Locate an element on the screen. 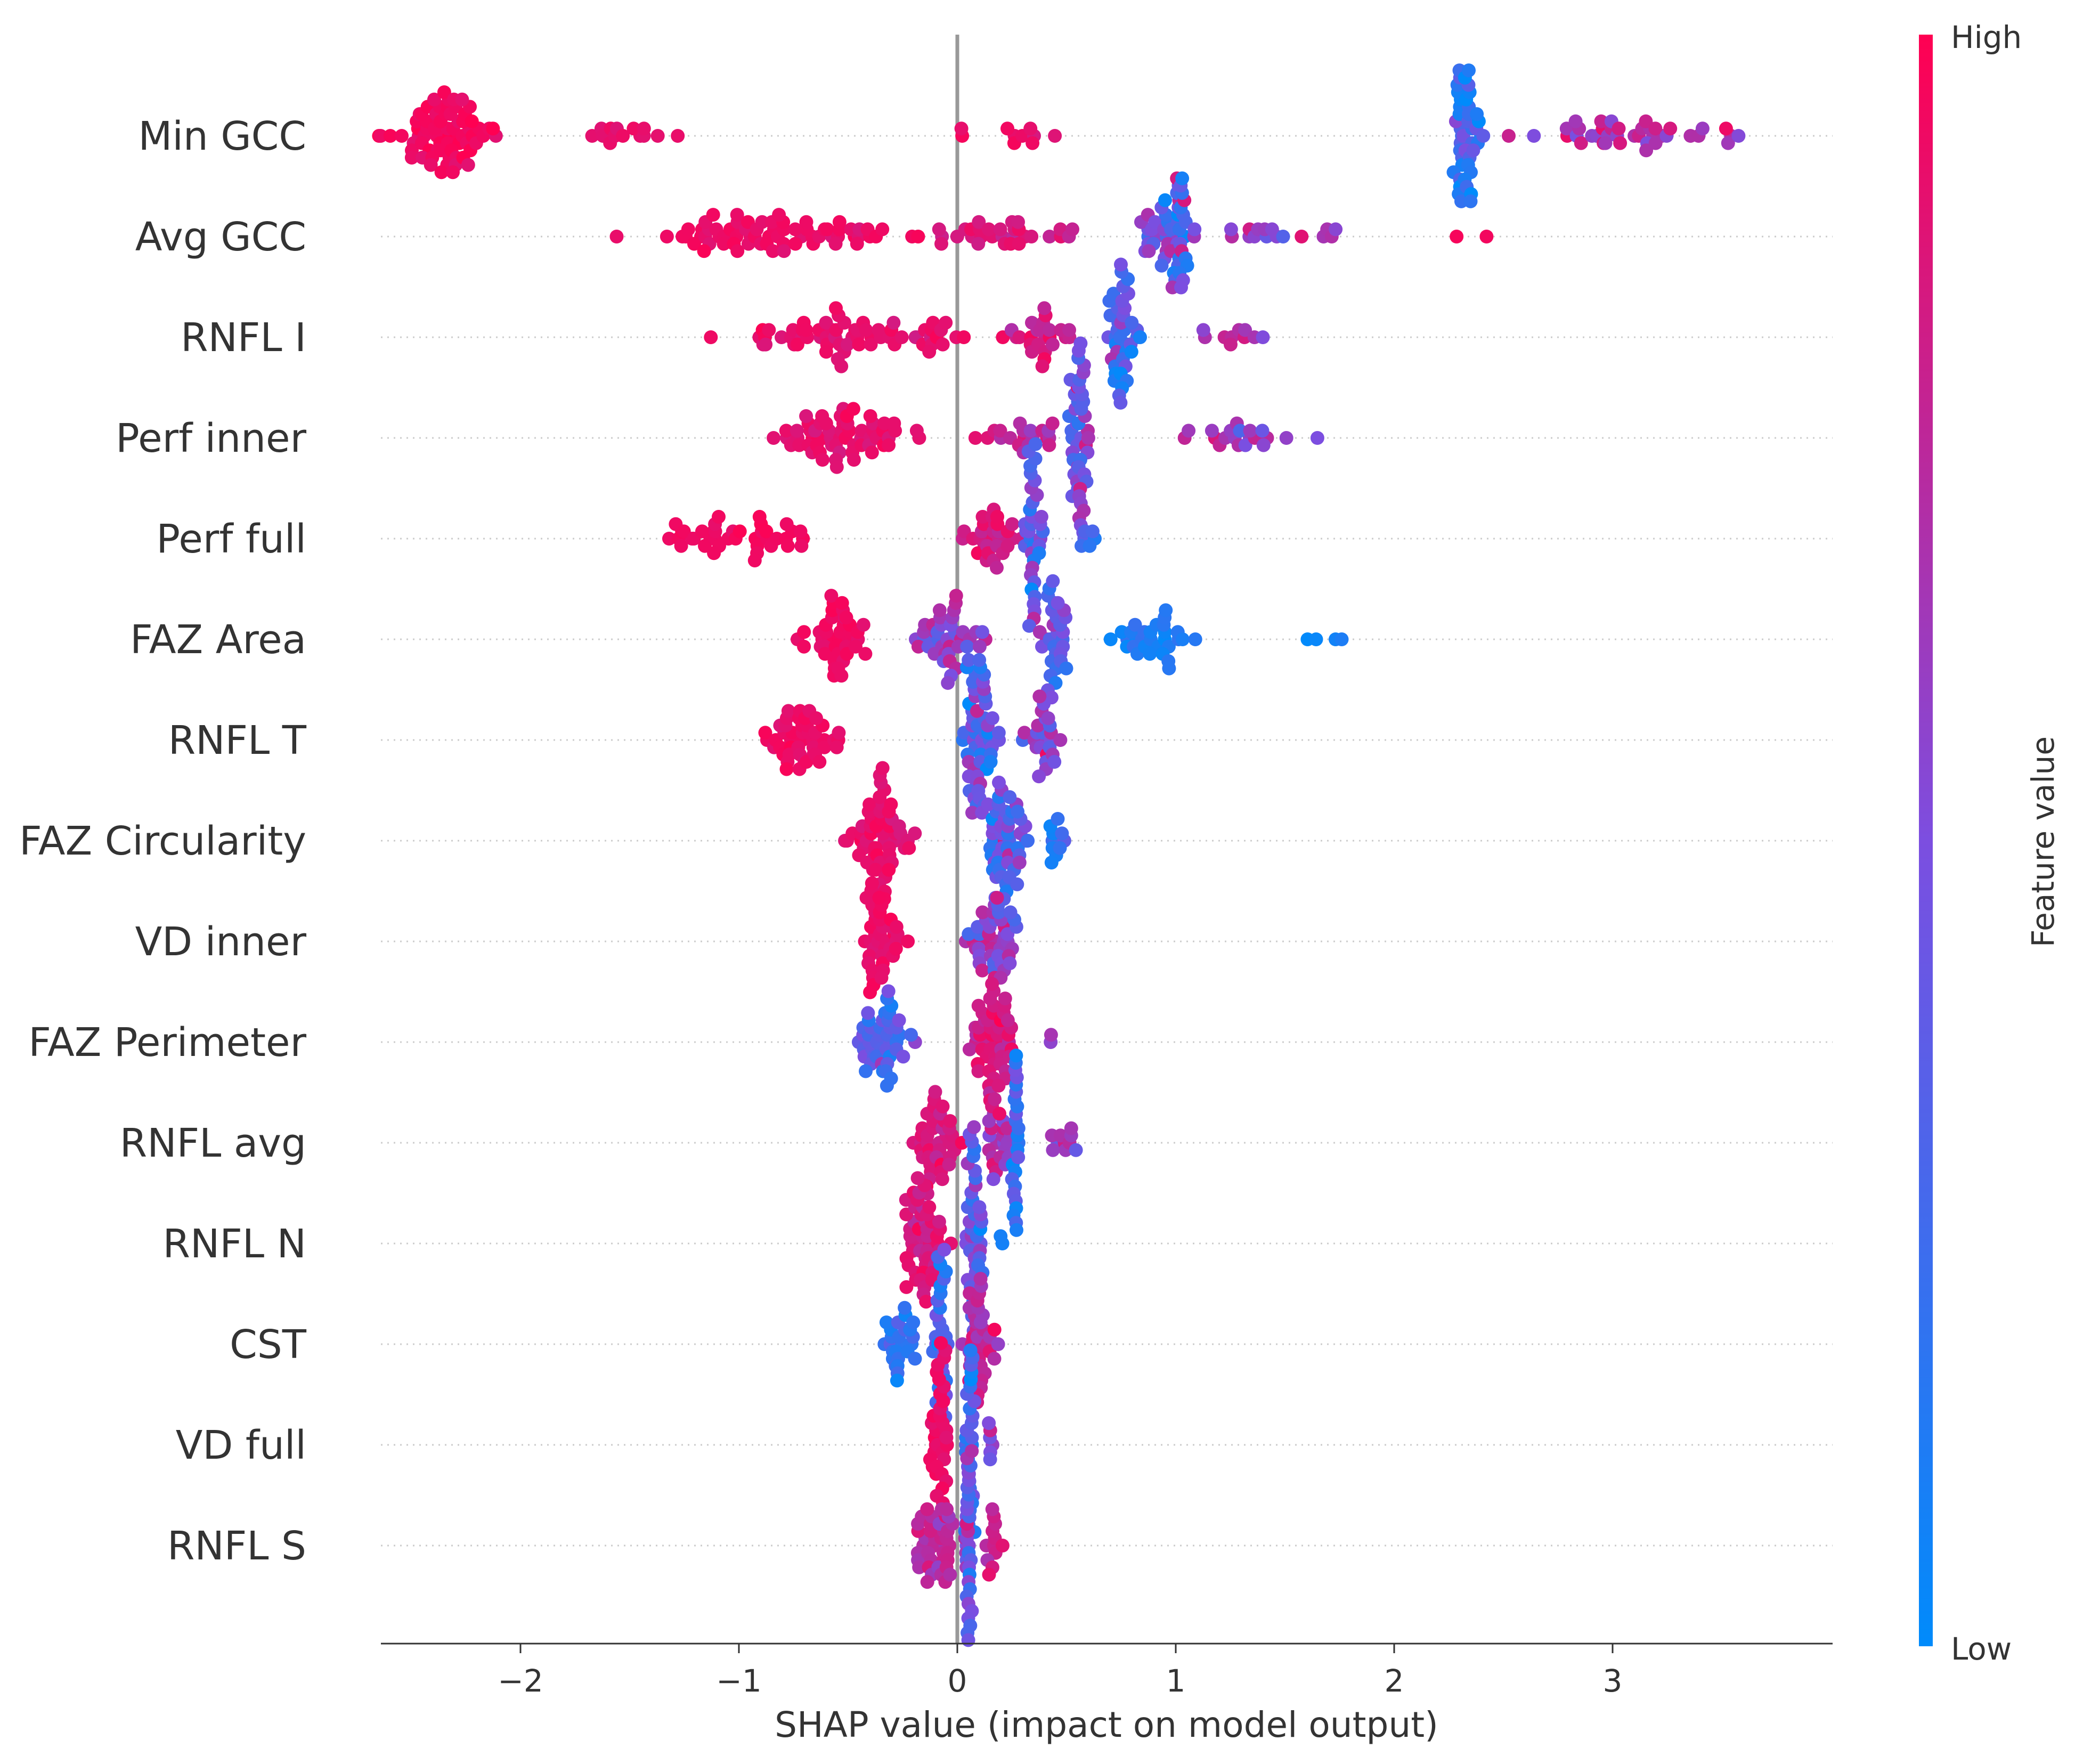 This screenshot has width=2075, height=1764. x-axis-ticks: −2 −1 0 1 2 3 is located at coordinates (1060, 1671).